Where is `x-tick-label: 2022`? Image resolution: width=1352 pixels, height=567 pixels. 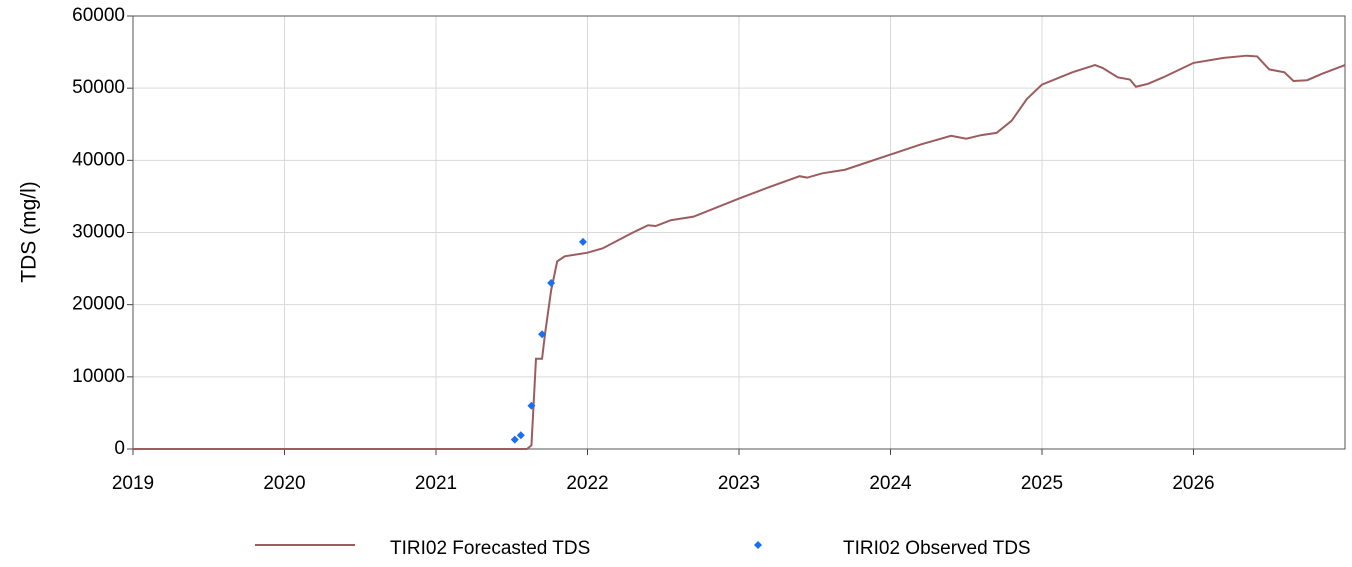
x-tick-label: 2022 is located at coordinates (587, 483).